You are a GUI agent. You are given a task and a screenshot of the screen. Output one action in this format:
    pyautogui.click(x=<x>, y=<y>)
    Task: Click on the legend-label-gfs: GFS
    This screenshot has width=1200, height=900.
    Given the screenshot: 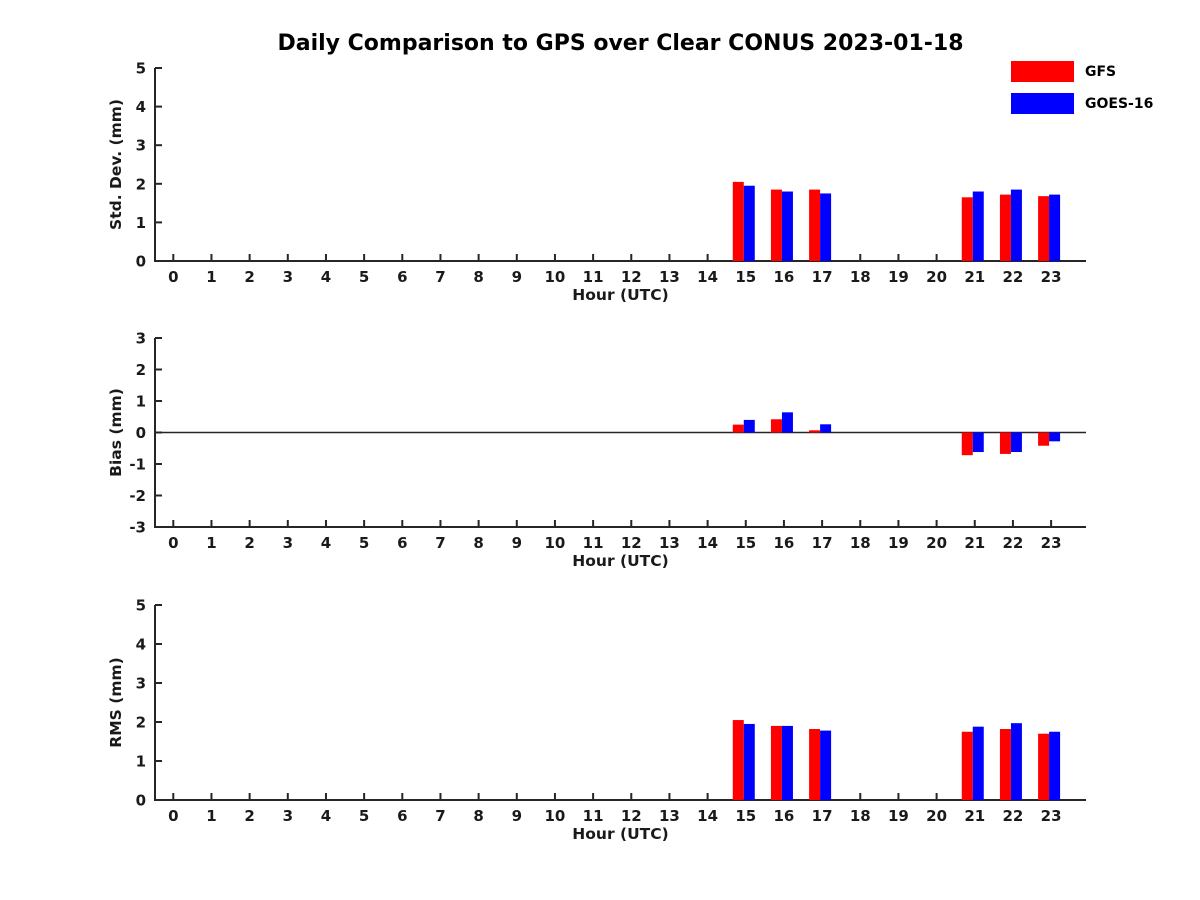 What is the action you would take?
    pyautogui.click(x=1101, y=71)
    